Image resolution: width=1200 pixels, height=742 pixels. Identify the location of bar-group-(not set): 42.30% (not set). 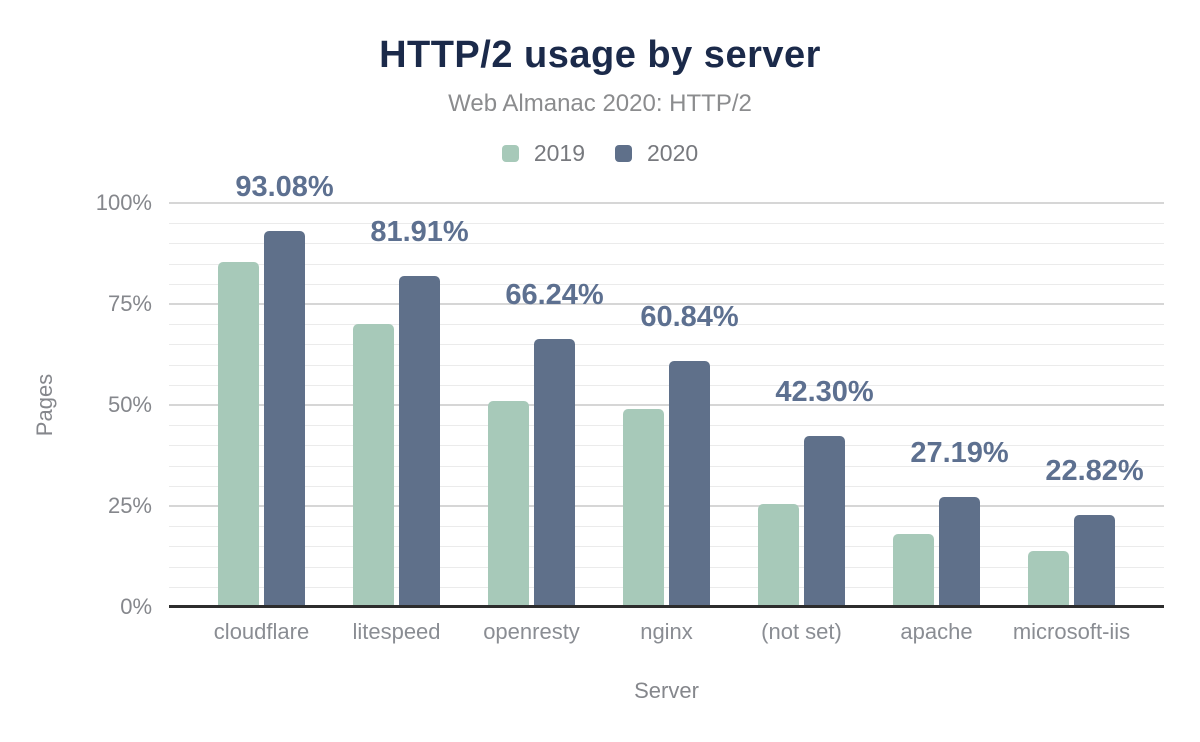
(804, 423).